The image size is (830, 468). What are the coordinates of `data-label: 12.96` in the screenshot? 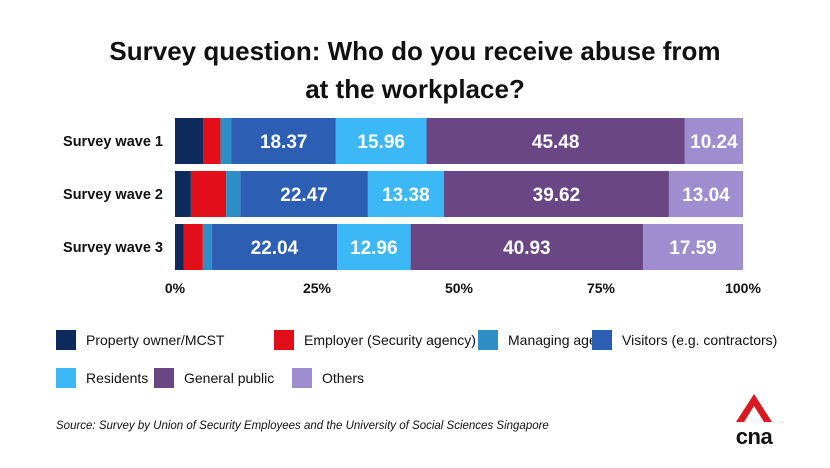 It's located at (374, 248).